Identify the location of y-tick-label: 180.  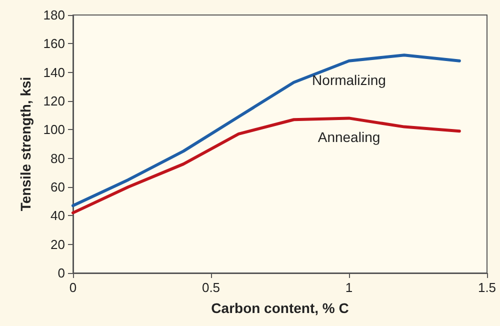
(54, 15).